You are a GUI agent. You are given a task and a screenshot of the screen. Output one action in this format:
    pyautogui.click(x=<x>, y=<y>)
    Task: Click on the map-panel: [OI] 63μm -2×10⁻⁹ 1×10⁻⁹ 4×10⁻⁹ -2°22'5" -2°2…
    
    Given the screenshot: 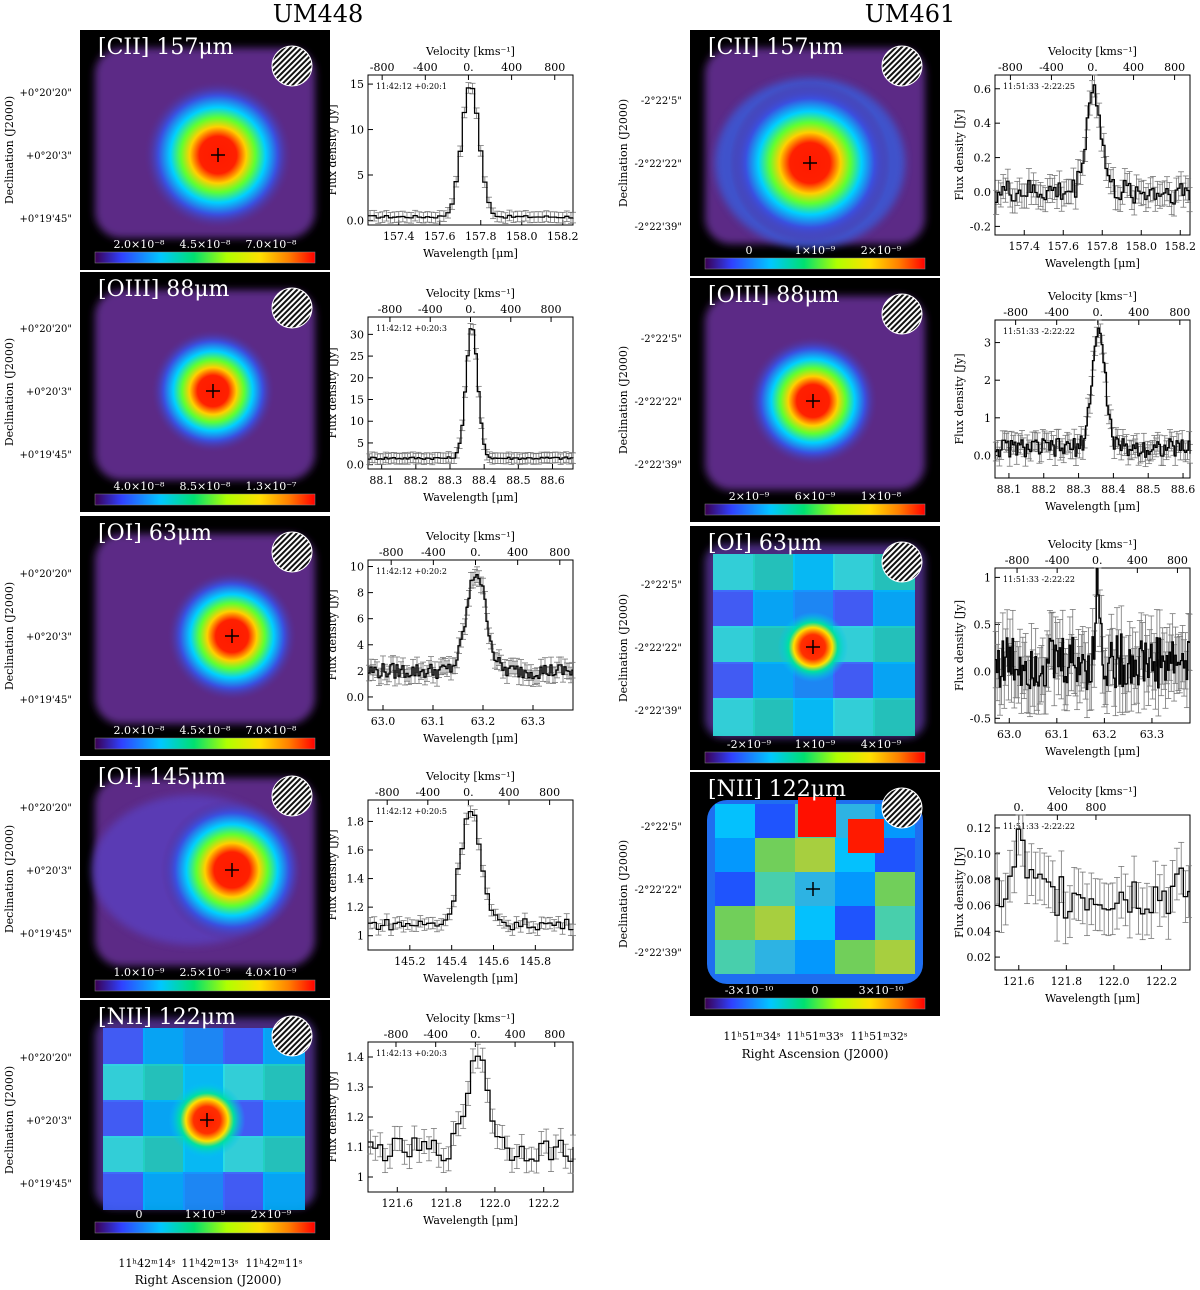 What is the action you would take?
    pyautogui.click(x=778, y=648)
    